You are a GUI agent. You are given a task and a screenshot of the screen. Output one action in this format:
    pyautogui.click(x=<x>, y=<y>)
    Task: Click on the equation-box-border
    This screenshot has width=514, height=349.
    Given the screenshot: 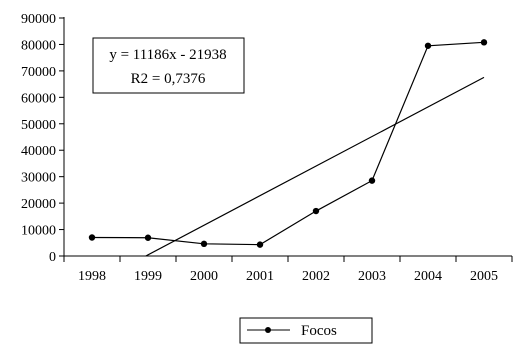 What is the action you would take?
    pyautogui.click(x=168, y=65)
    